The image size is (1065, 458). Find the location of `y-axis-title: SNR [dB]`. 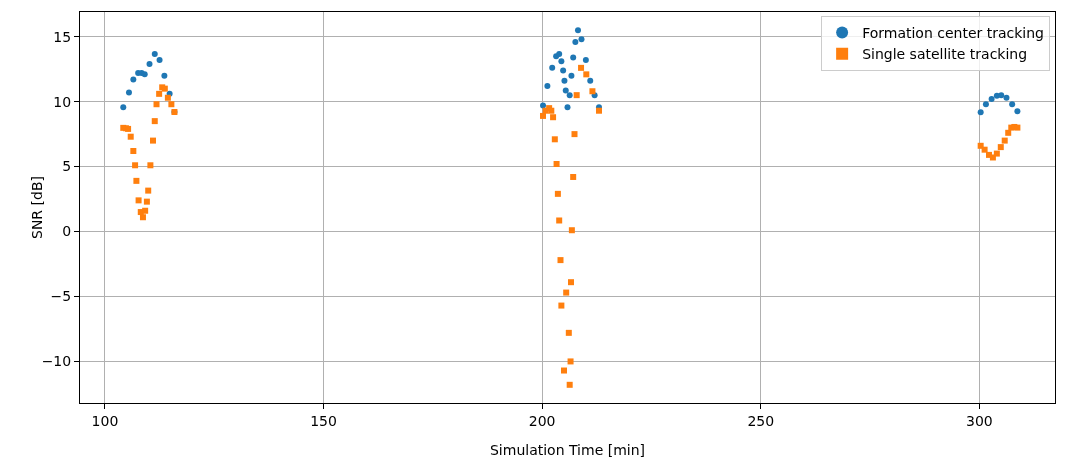

y-axis-title: SNR [dB] is located at coordinates (37, 207).